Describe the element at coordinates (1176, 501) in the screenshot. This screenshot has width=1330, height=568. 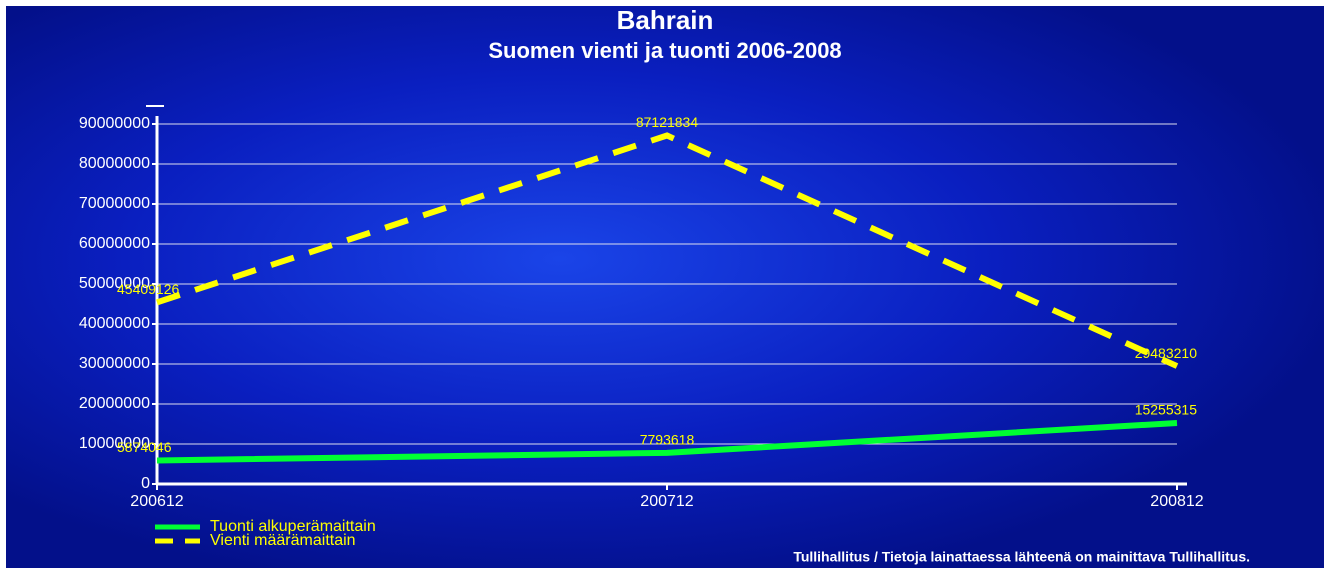
I see `x-tick-label: 200812` at that location.